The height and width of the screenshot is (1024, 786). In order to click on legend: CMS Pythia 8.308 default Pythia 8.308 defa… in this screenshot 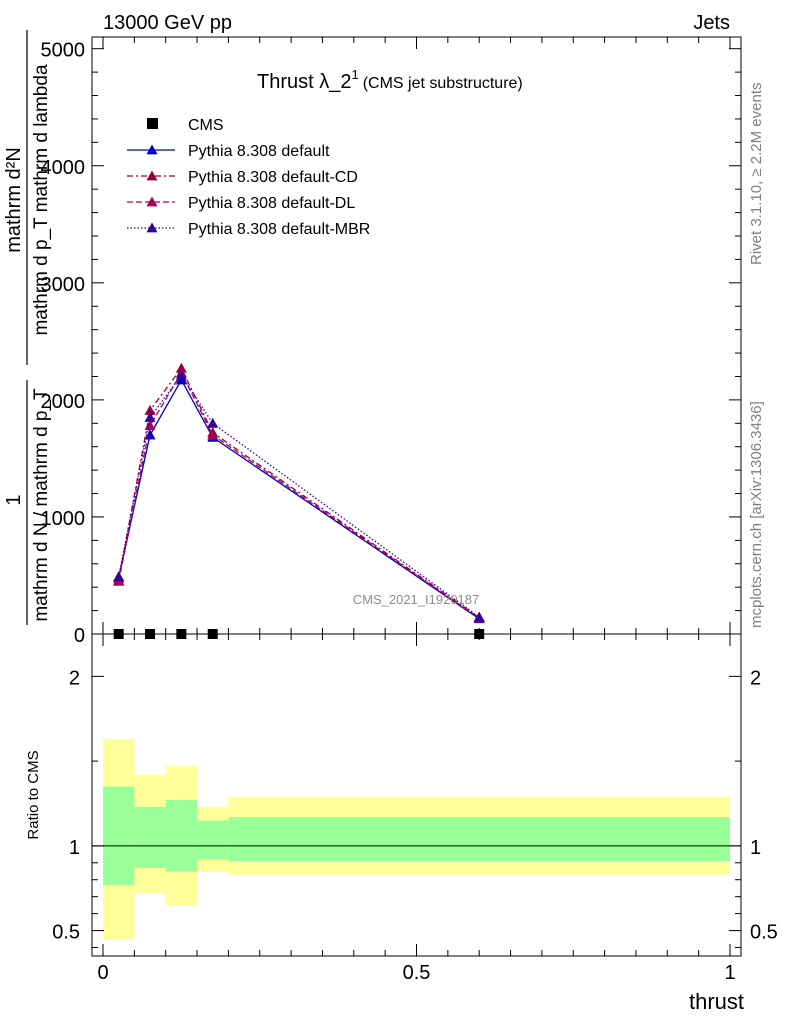, I will do `click(248, 177)`.